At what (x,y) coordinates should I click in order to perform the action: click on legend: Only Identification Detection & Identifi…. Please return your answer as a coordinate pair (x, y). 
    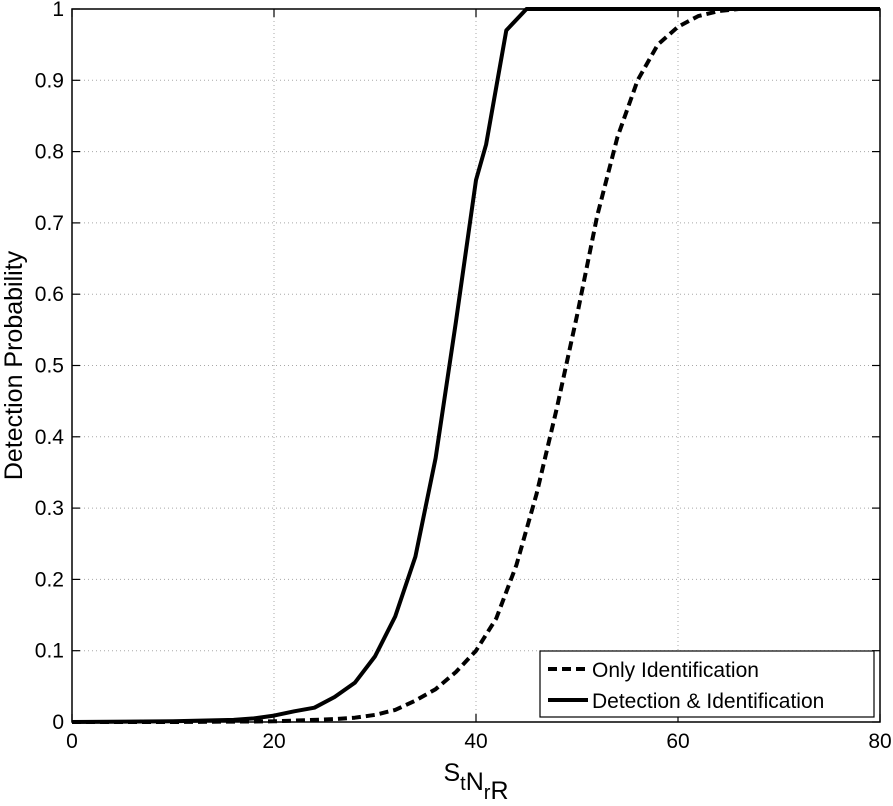
    Looking at the image, I should click on (707, 684).